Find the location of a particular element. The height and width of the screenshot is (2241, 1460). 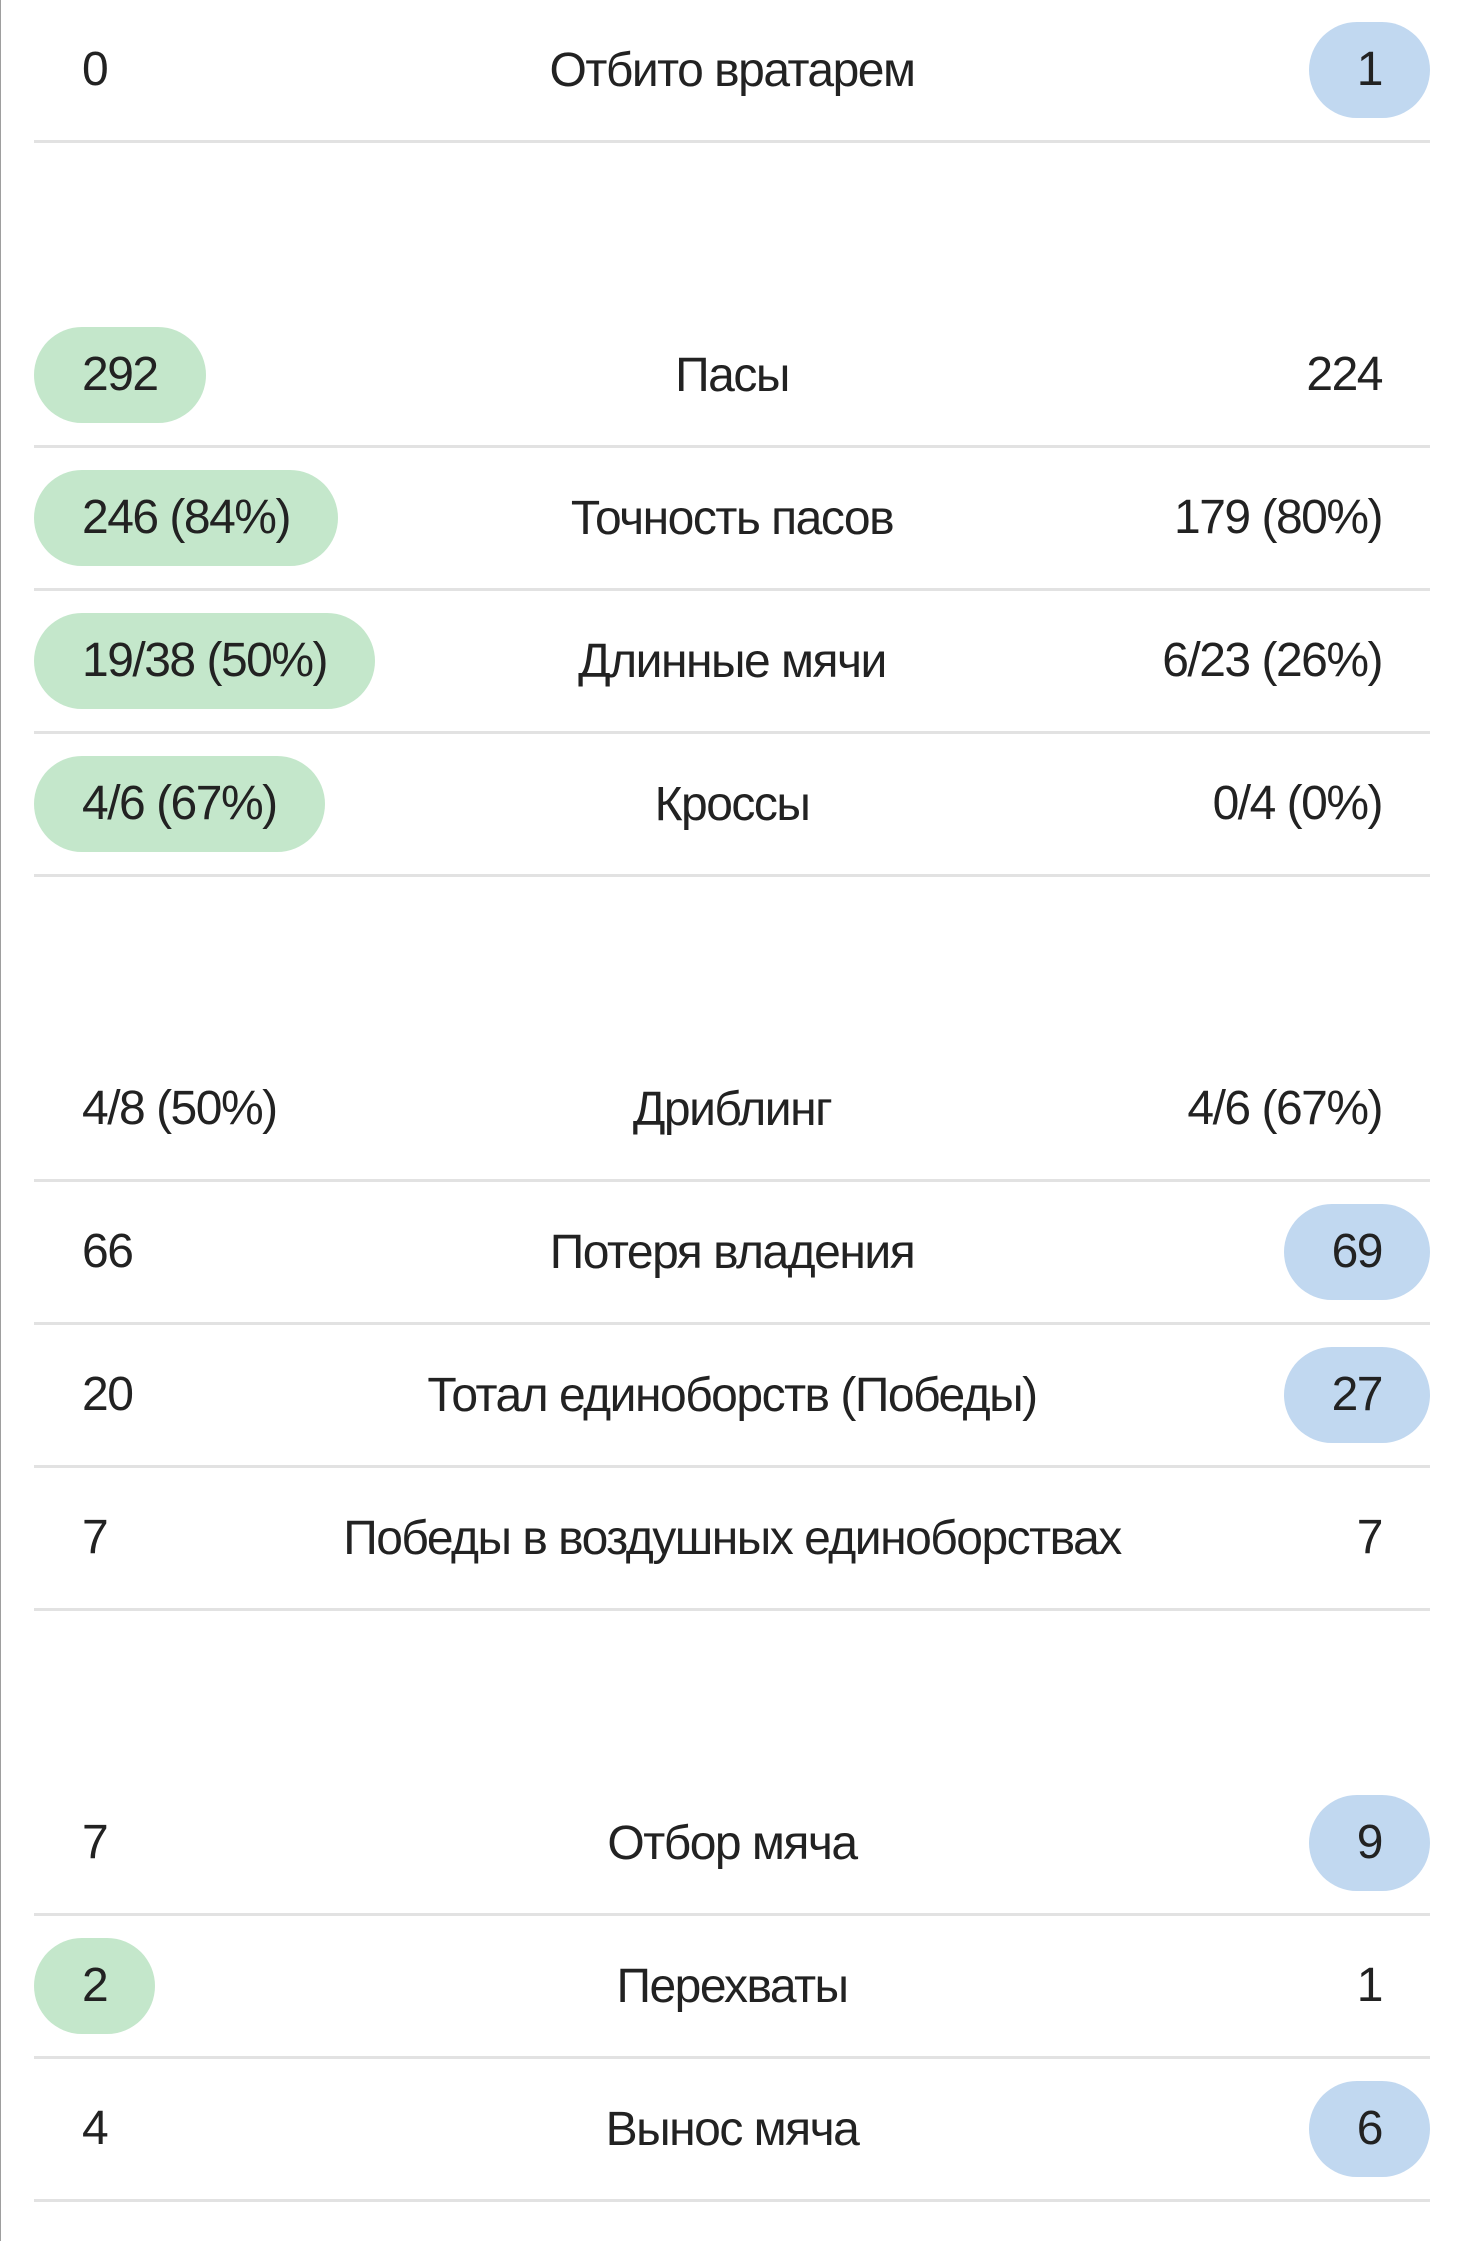

right-team-value: 69 is located at coordinates (1356, 1252).